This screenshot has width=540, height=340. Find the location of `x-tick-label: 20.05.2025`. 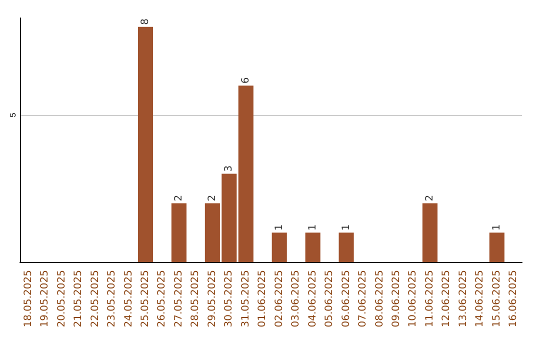

x-tick-label: 20.05.2025 is located at coordinates (62, 299).